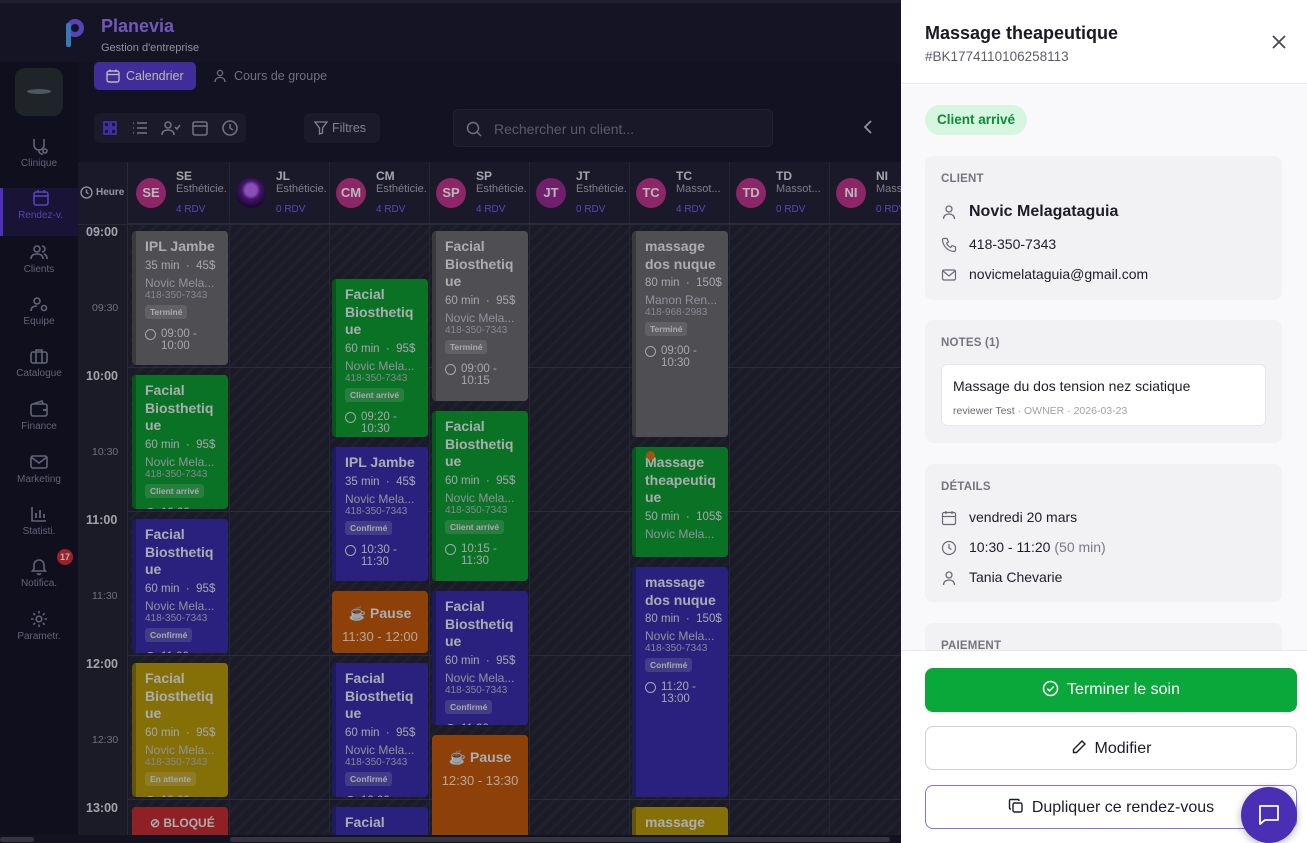 The height and width of the screenshot is (843, 1307). I want to click on duplicate-button: Dupliquer ce rendez-vous, so click(1111, 807).